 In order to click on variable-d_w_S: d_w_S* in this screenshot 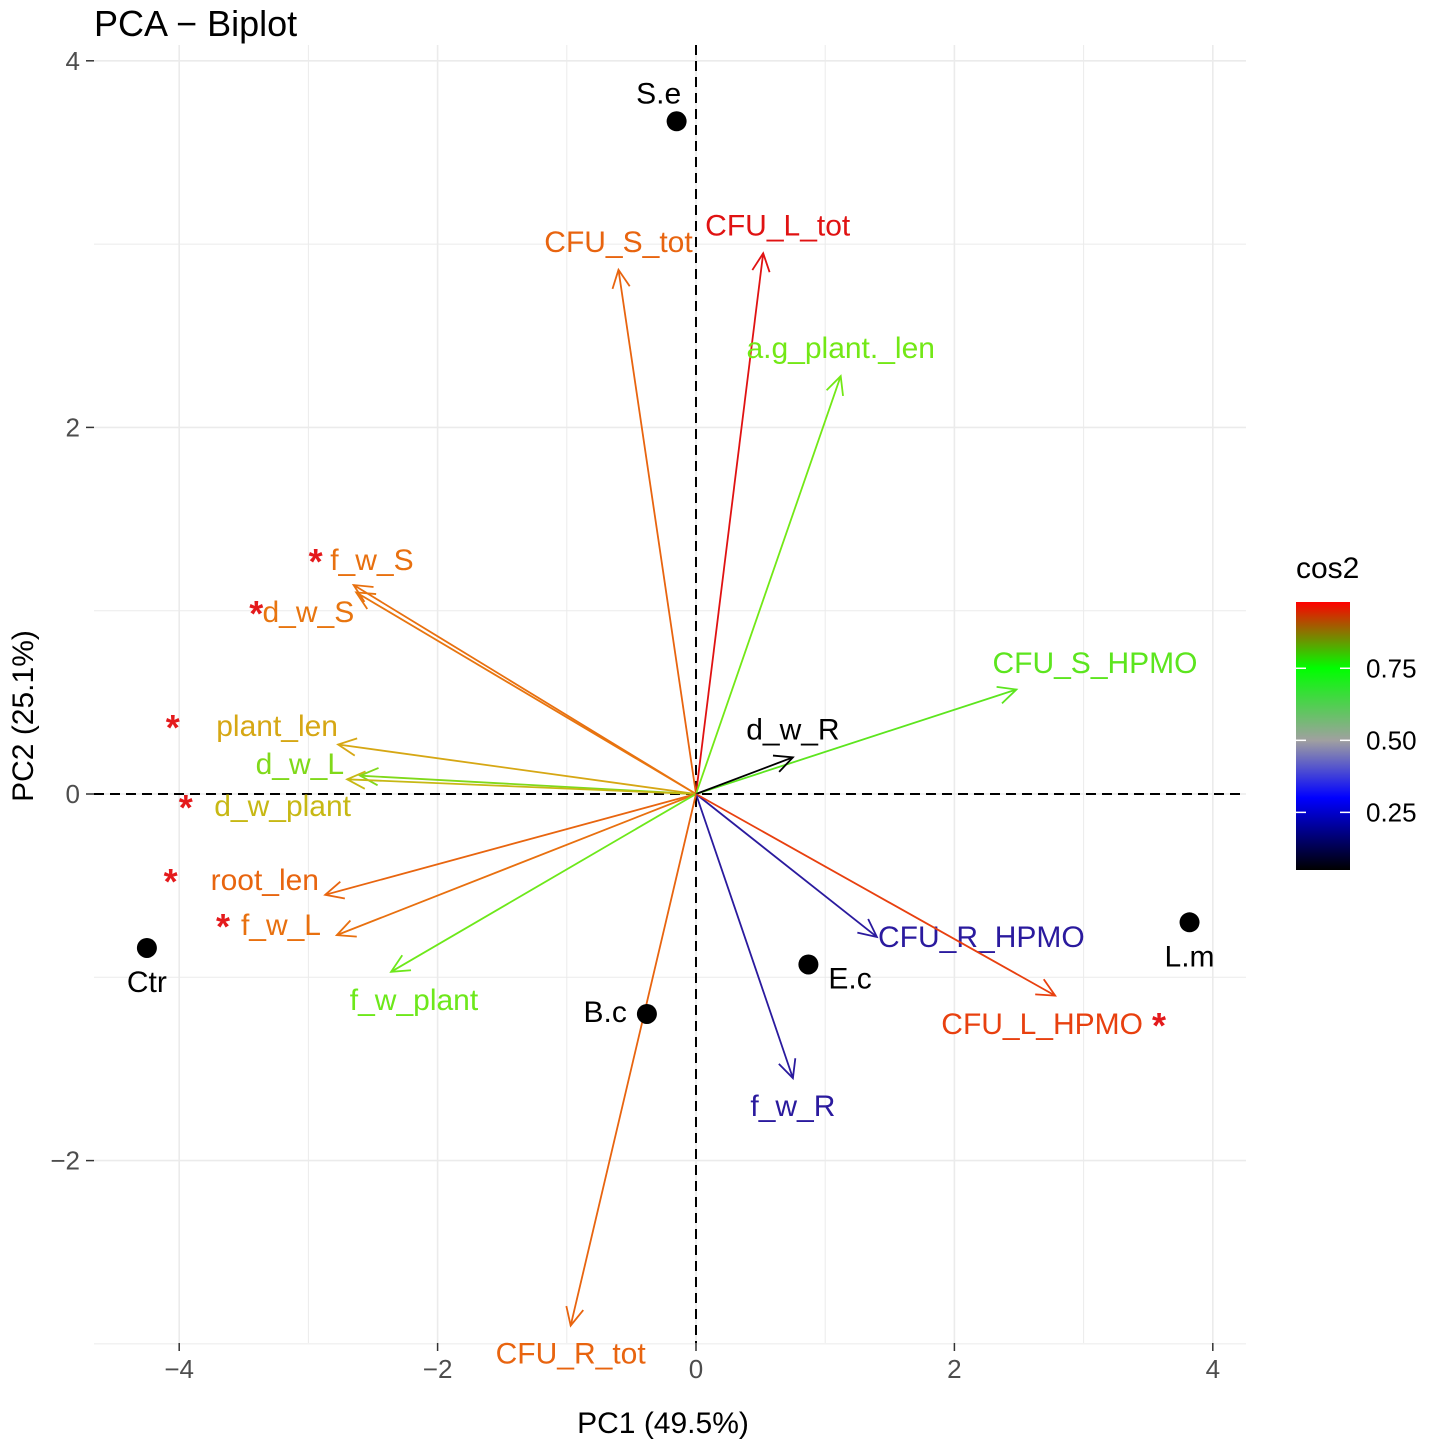, I will do `click(473, 693)`.